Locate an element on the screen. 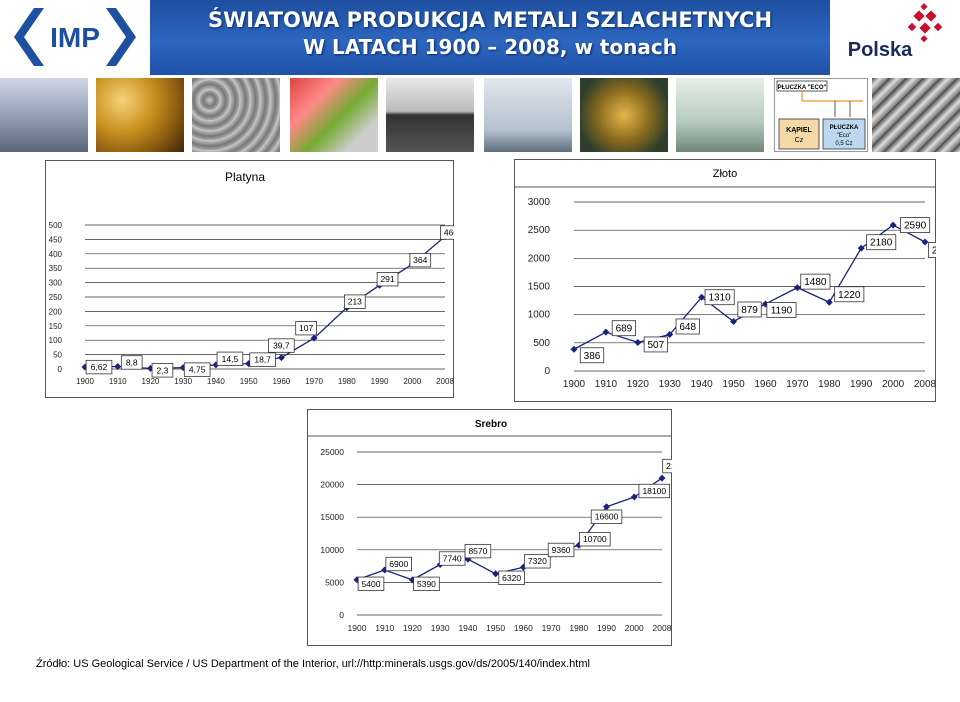 This screenshot has width=960, height=702. rinse-eco: "Eco" is located at coordinates (844, 136).